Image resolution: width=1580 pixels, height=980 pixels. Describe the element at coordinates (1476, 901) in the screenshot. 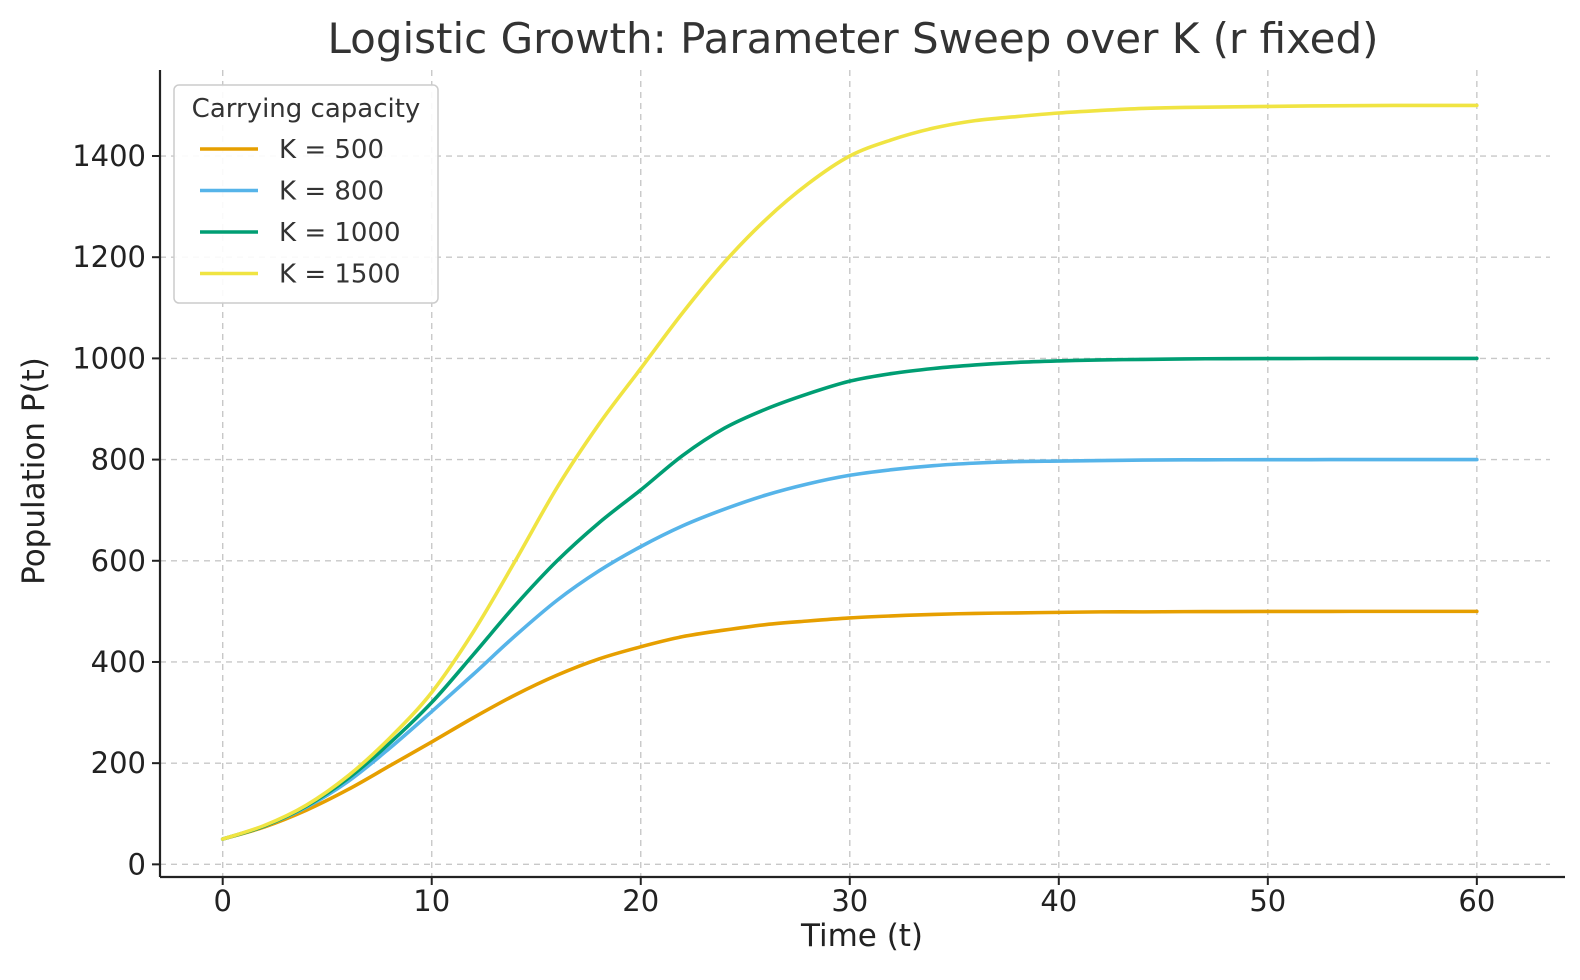

I see `x-tick-label: 60` at that location.